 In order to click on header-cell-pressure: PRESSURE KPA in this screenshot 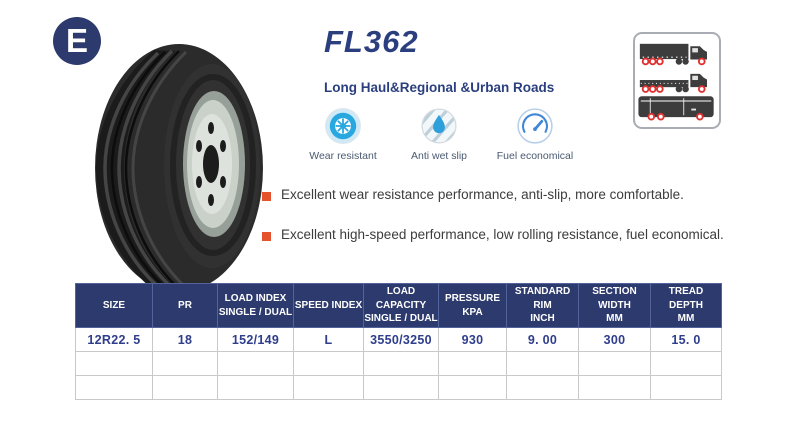, I will do `click(472, 305)`.